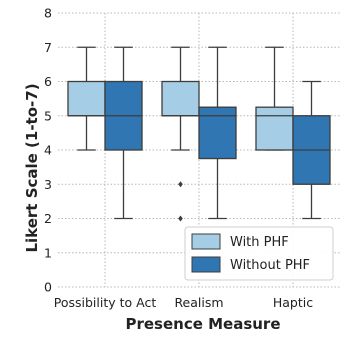 The image size is (345, 337). Describe the element at coordinates (105, 302) in the screenshot. I see `x-tick-label: Possibility to Act` at that location.